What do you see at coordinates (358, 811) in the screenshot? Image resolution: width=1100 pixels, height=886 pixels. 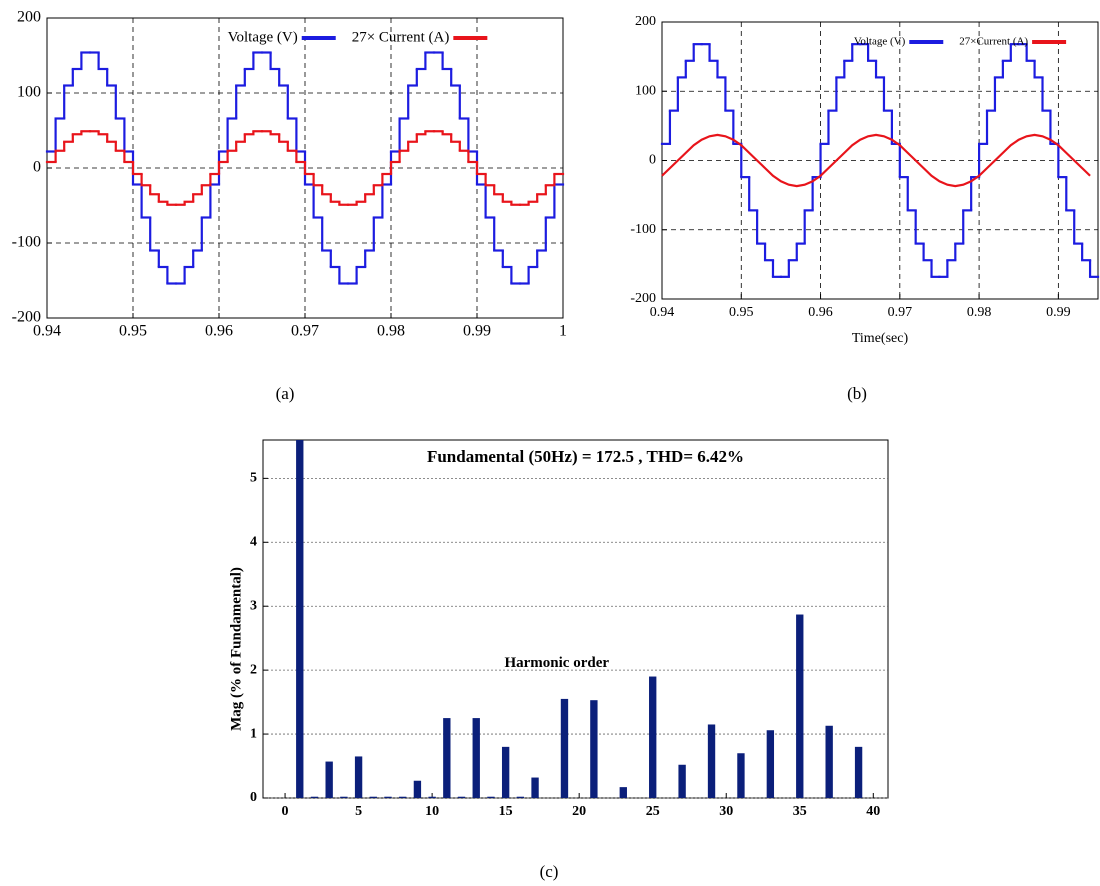 I see `x-tick-label: 5` at bounding box center [358, 811].